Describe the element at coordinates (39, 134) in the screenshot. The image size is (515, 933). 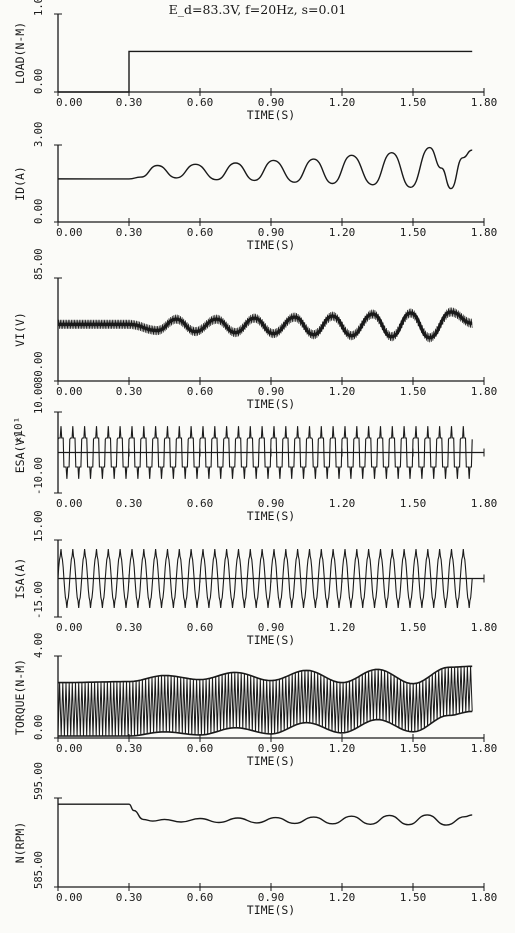
I see `y-tick-label: 3.00` at that location.